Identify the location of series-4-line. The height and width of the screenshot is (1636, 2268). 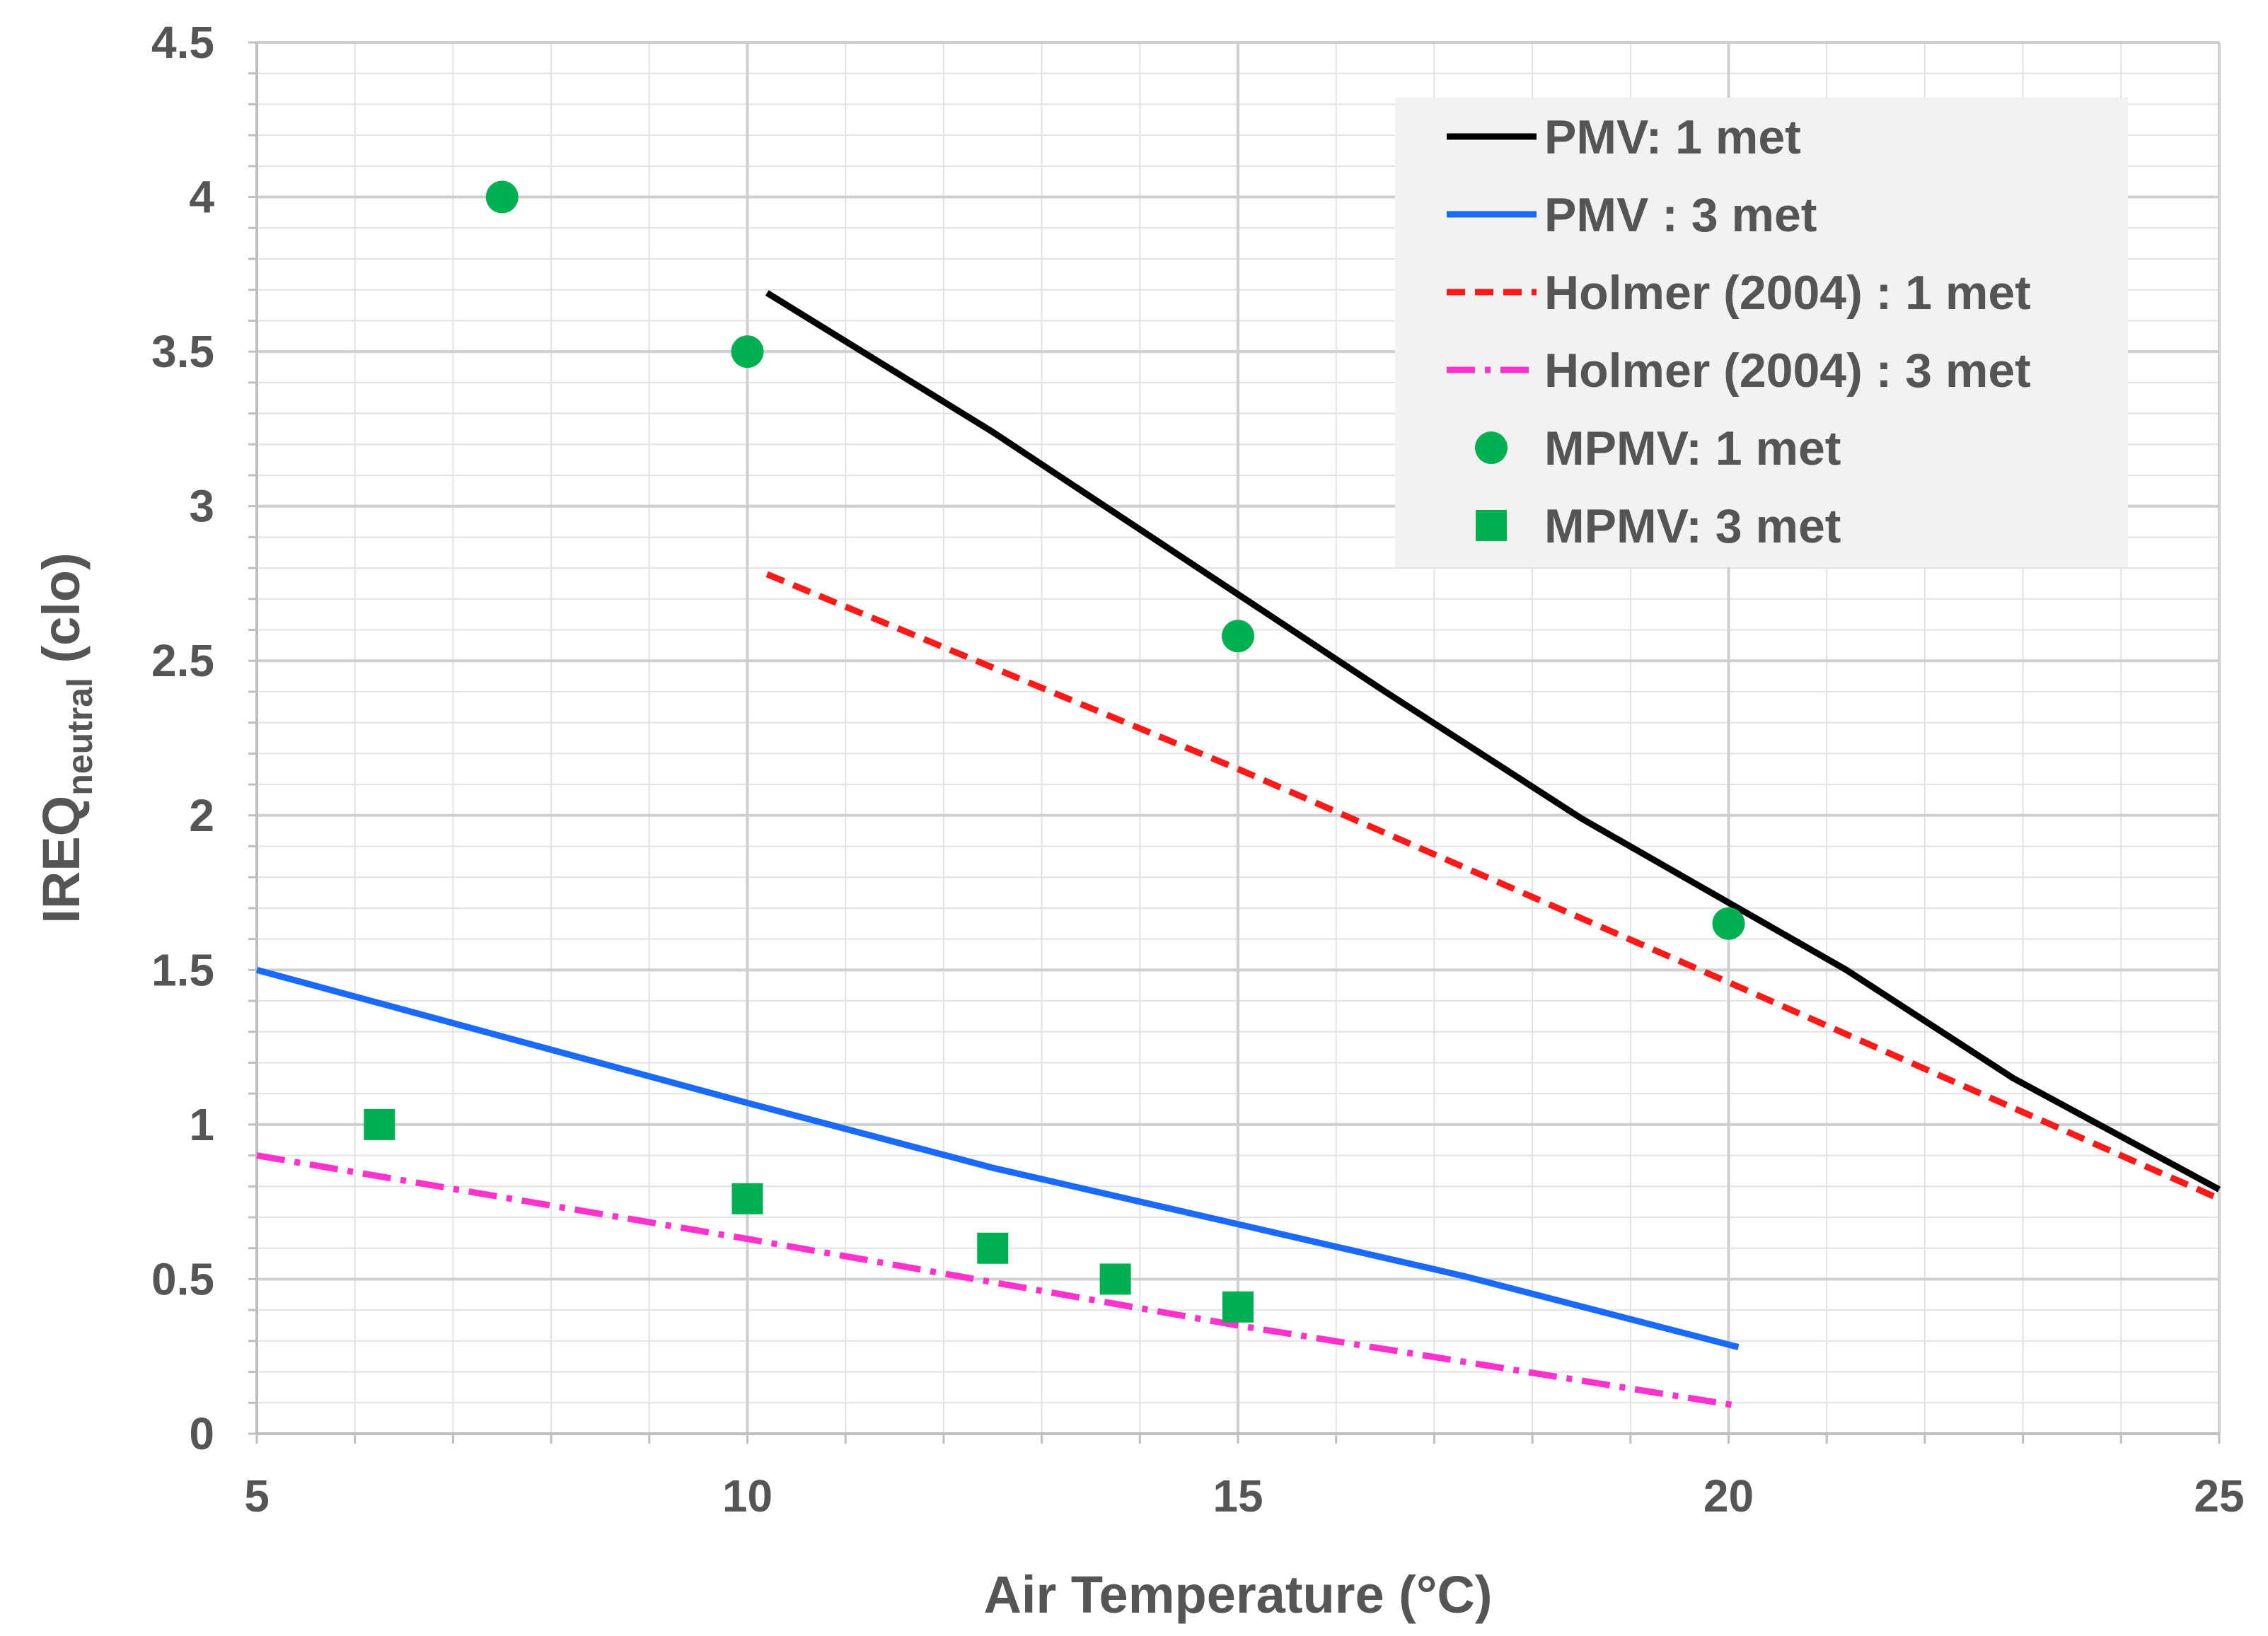
(998, 1281).